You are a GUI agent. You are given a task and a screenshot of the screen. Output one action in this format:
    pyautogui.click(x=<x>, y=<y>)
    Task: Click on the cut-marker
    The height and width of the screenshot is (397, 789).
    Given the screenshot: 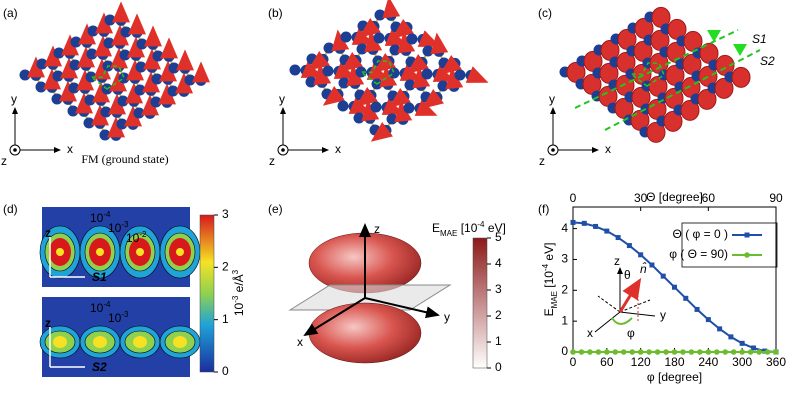 What is the action you would take?
    pyautogui.click(x=740, y=50)
    